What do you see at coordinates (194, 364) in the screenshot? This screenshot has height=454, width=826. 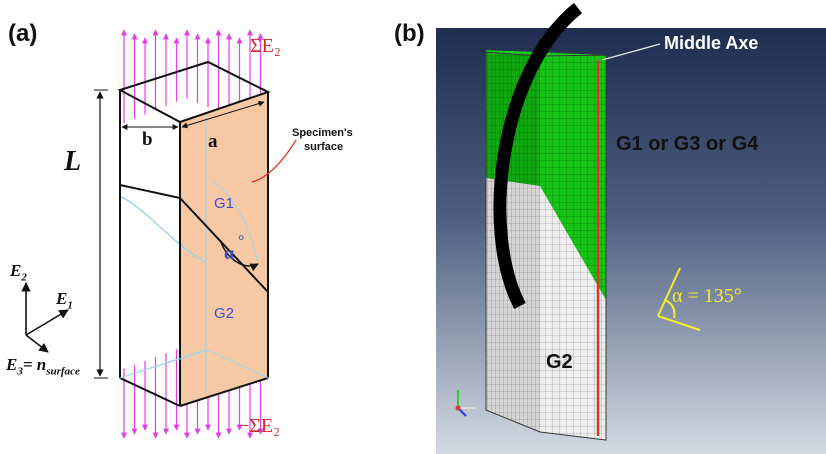 I see `hidden-base-back` at bounding box center [194, 364].